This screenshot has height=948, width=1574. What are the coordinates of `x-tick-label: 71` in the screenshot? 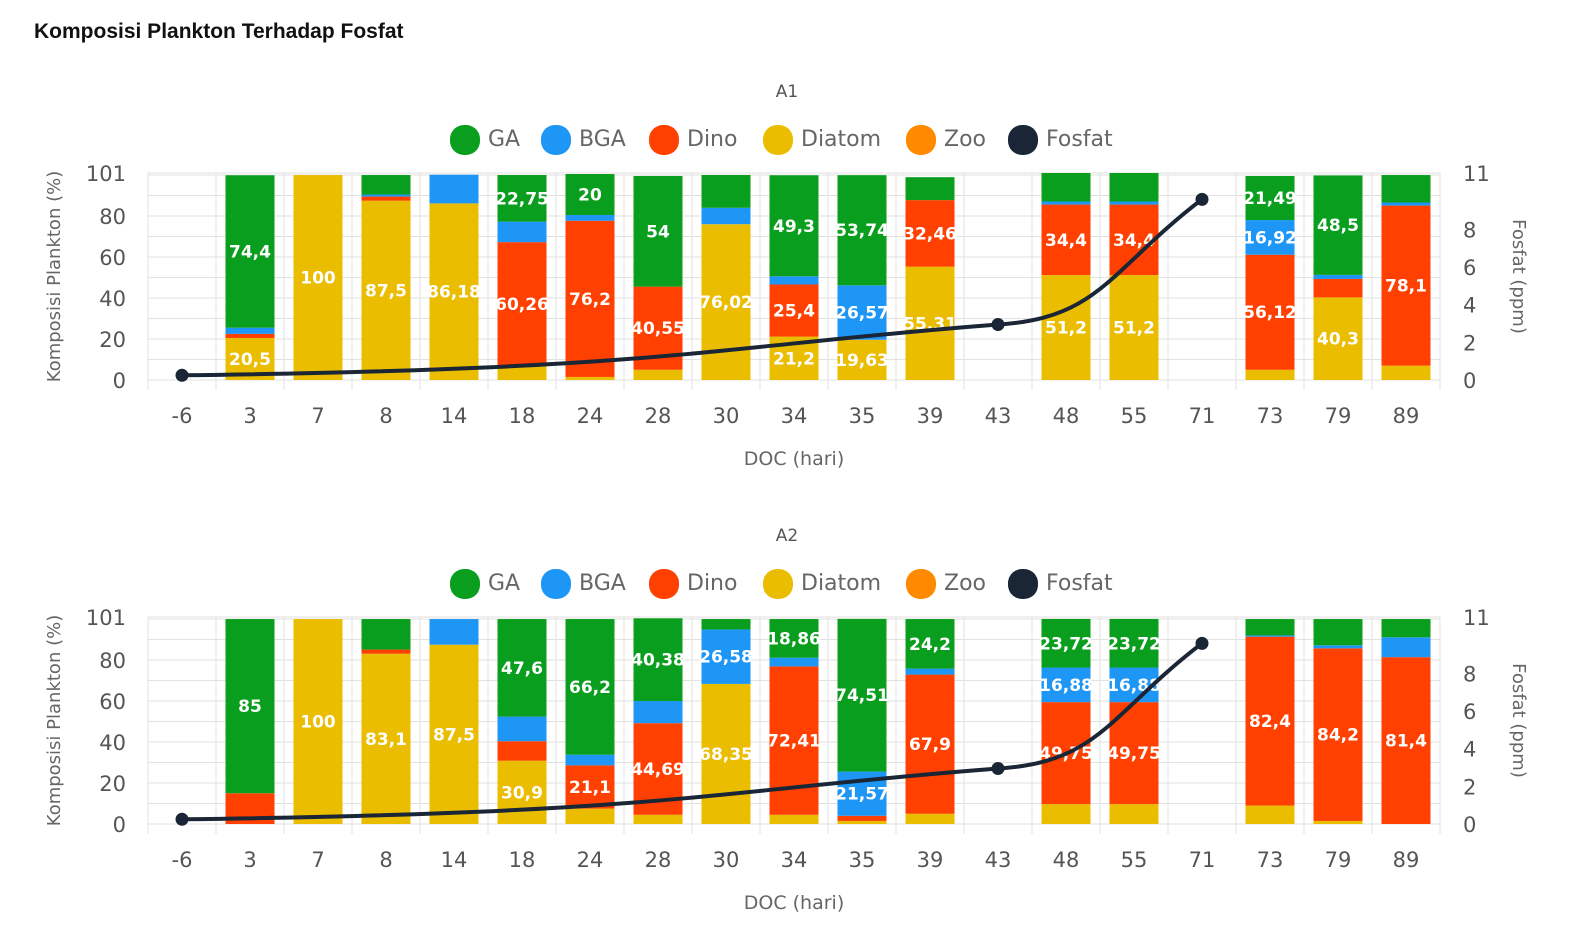 It's located at (1202, 860).